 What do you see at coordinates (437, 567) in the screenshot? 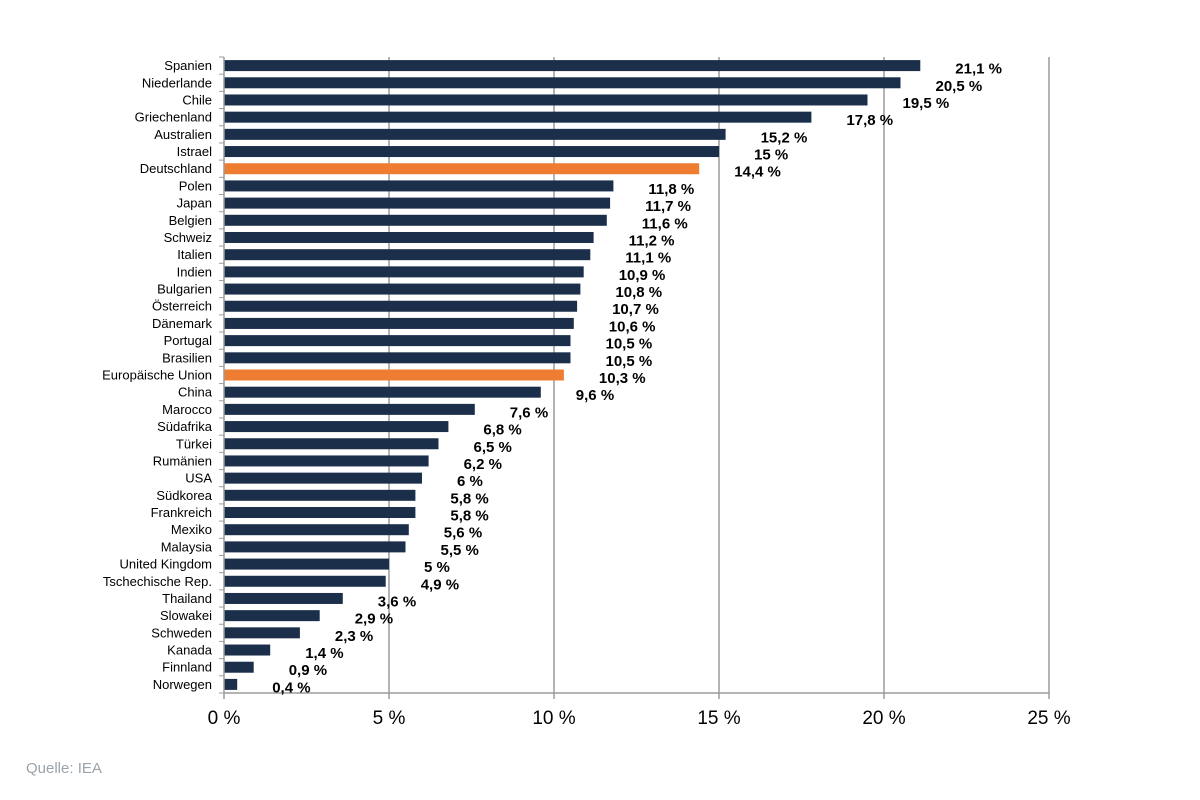
I see `value-label: 5 %` at bounding box center [437, 567].